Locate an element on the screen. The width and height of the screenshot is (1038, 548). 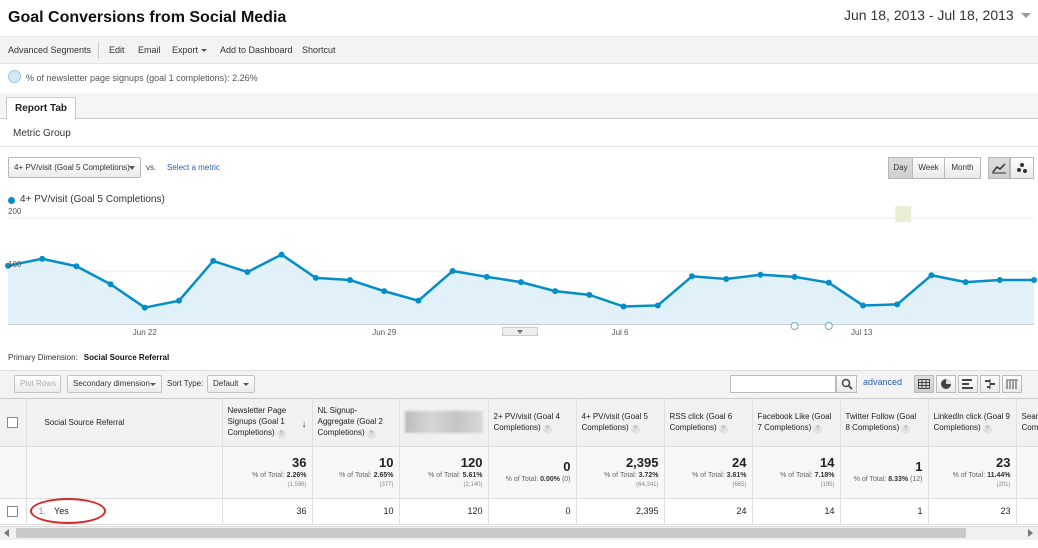
add-to-dashboard-button: Add to Dashboard is located at coordinates (256, 50).